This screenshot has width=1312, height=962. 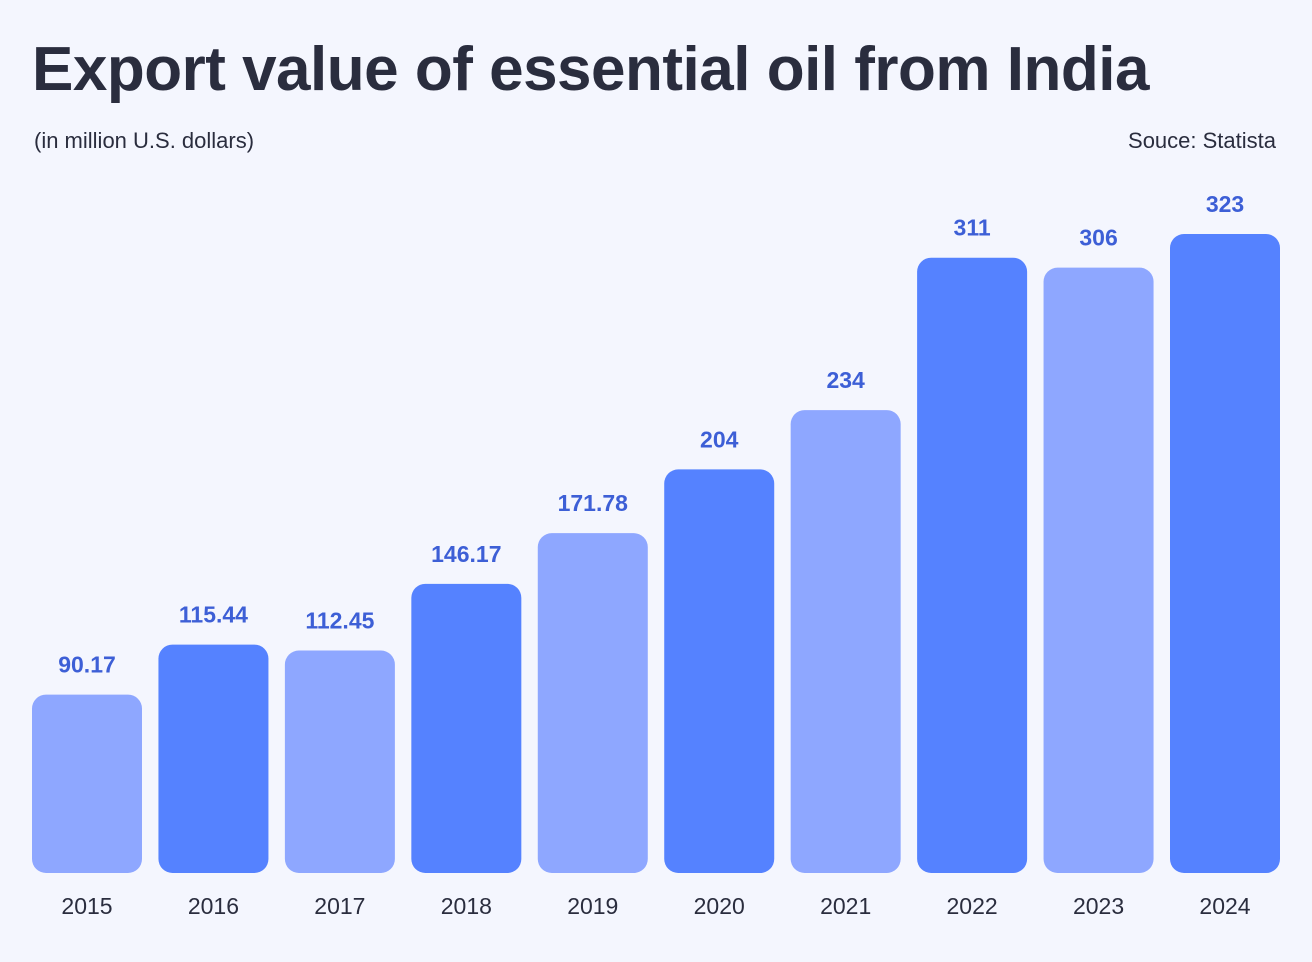 I want to click on category-label-2024: 2024, so click(x=1224, y=906).